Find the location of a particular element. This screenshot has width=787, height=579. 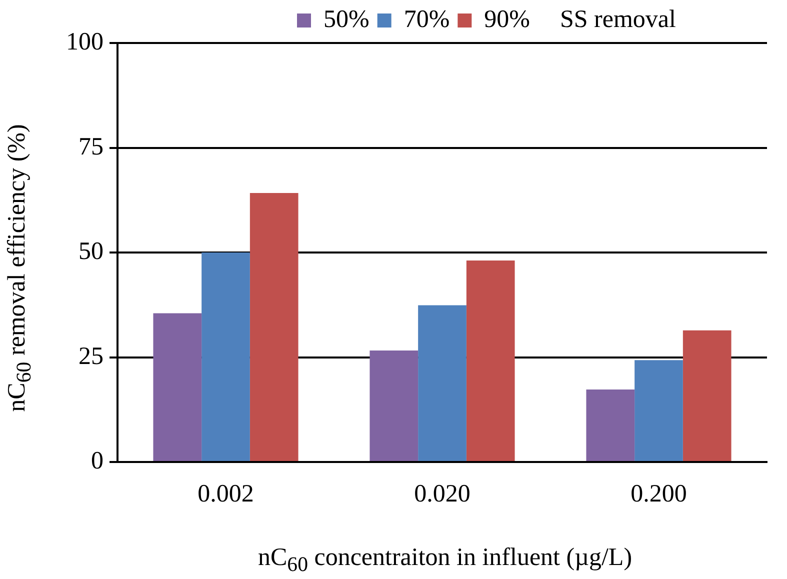

x-tick-label: 0.002 is located at coordinates (226, 494).